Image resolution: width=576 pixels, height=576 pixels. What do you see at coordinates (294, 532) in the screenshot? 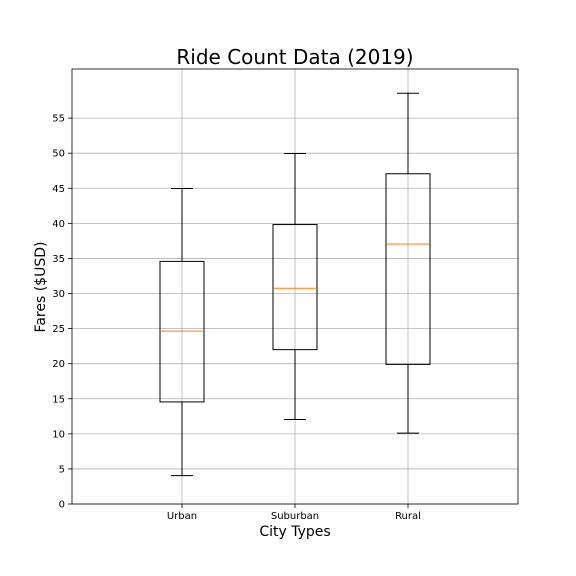
I see `x-axis-label: City Types` at bounding box center [294, 532].